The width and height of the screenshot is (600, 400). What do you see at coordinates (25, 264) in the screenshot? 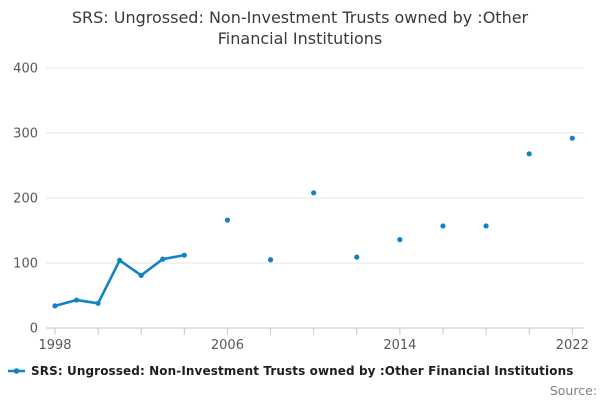
I see `y-tick-label: 100` at bounding box center [25, 264].